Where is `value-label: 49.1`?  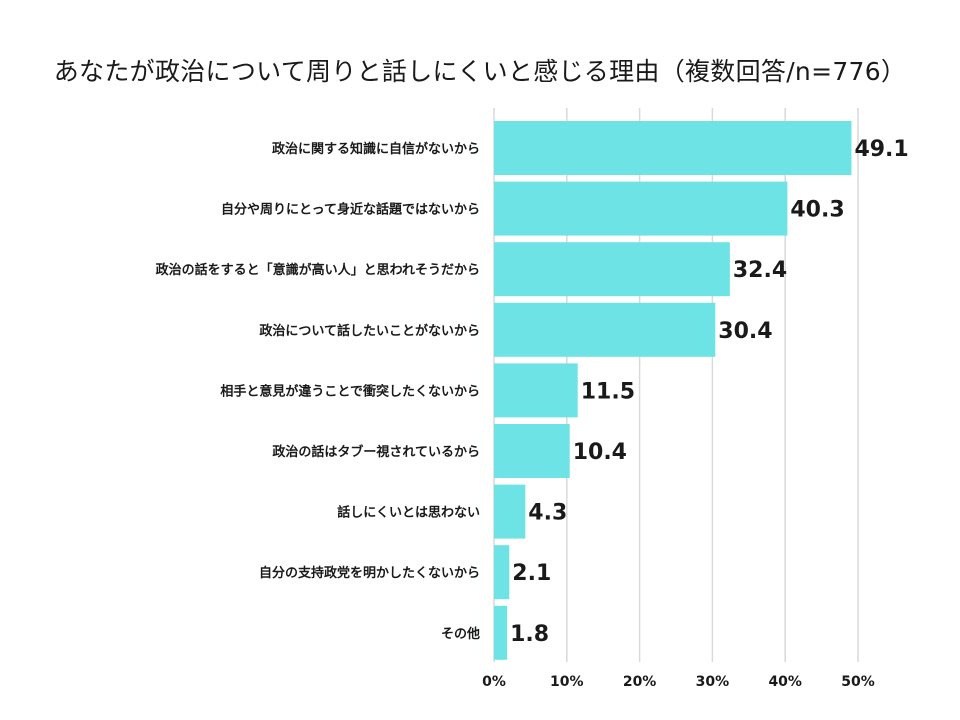
value-label: 49.1 is located at coordinates (881, 149).